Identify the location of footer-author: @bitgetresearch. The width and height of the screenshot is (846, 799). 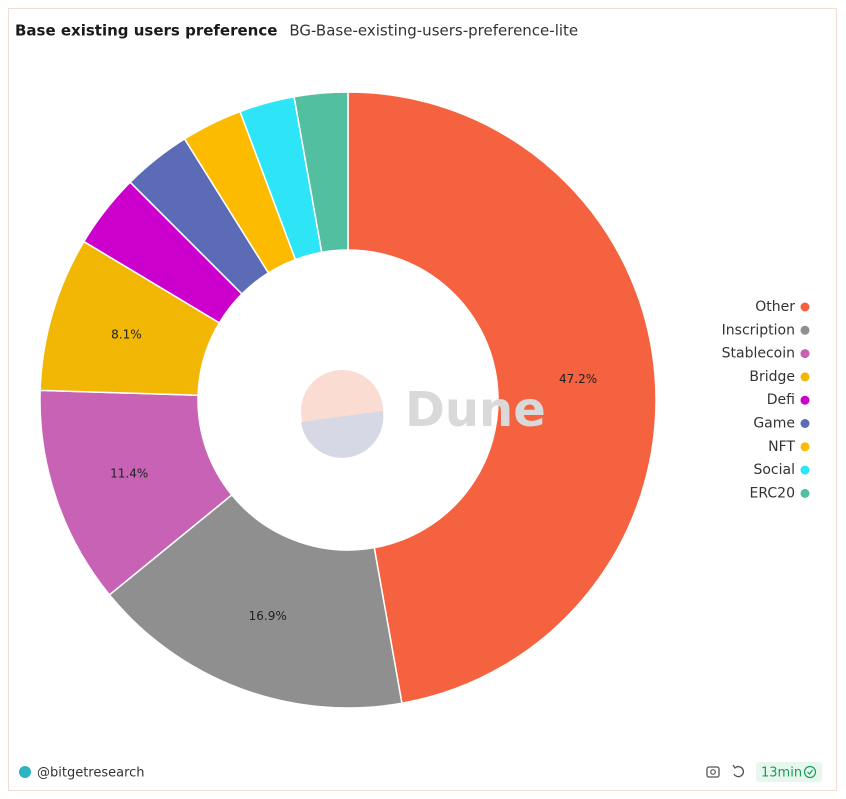
(91, 773).